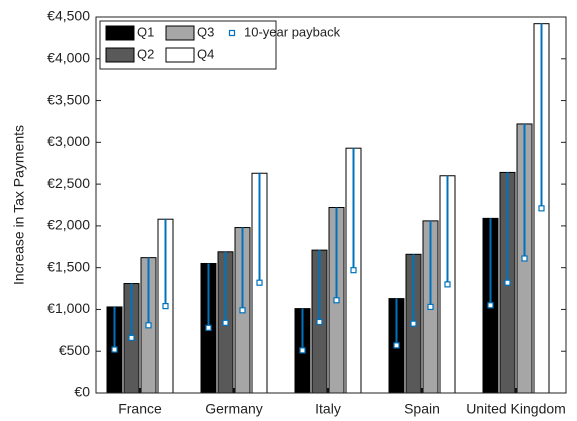 This screenshot has height=421, width=577. I want to click on x-tick-label: France, so click(140, 409).